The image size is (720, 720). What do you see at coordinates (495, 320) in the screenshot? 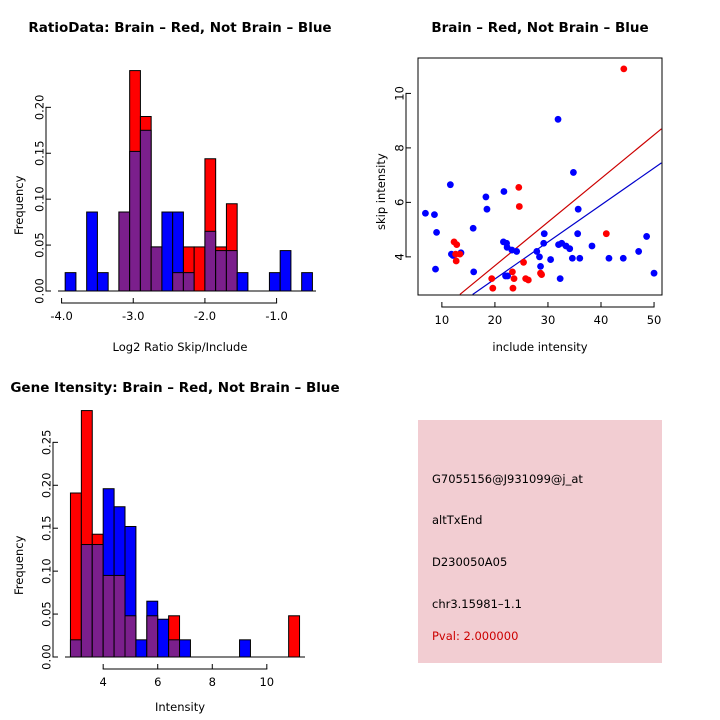
I see `x-tick-label: 20` at bounding box center [495, 320].